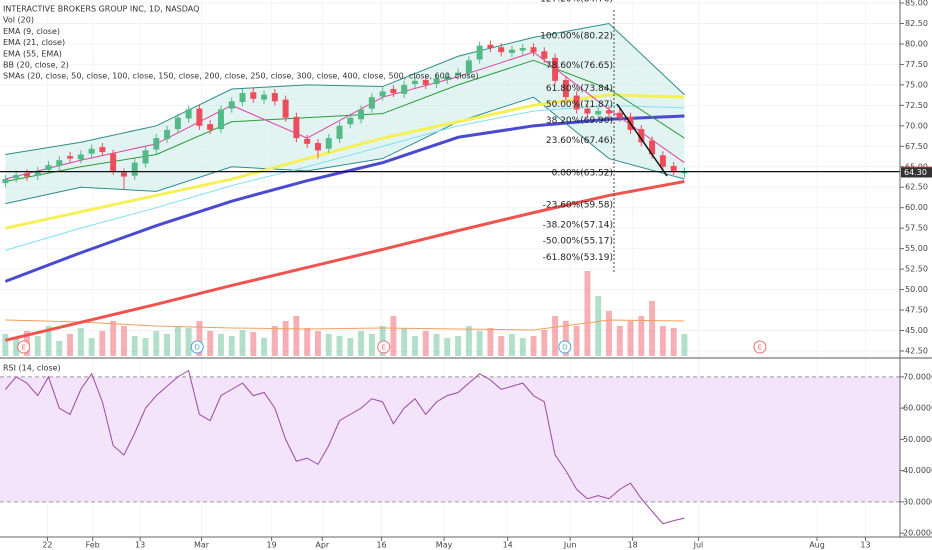 The height and width of the screenshot is (550, 932). I want to click on legend-entry: BB (20, close, 2), so click(36, 65).